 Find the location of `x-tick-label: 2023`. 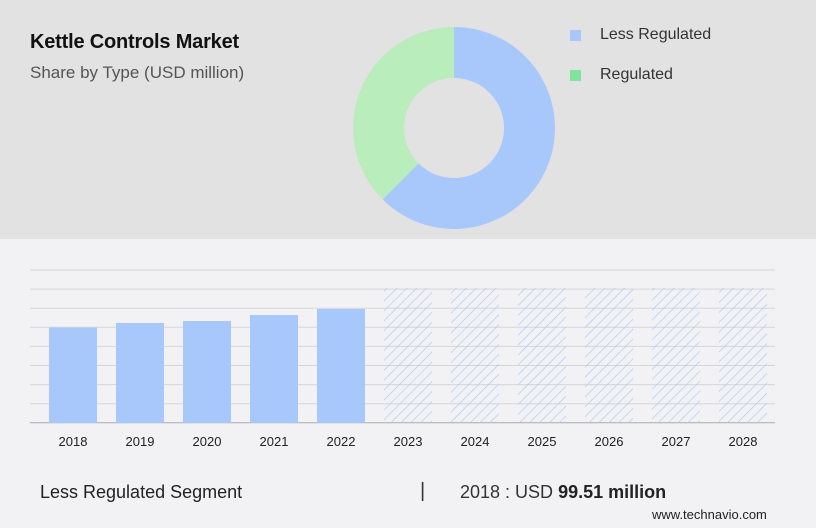

x-tick-label: 2023 is located at coordinates (408, 441).